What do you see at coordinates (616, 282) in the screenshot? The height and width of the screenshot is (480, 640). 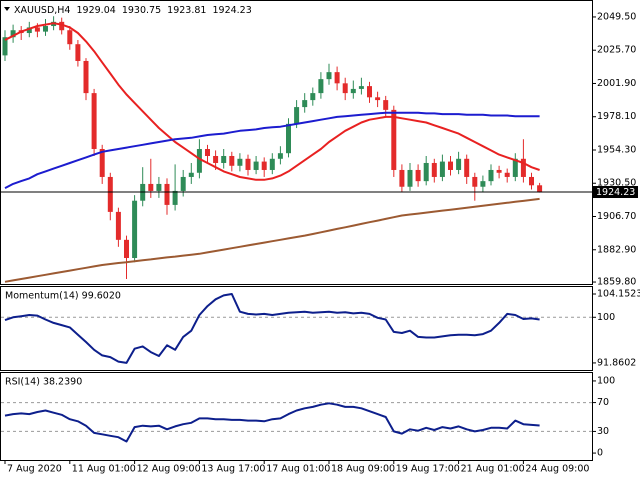 I see `y-tick-label: 1859.80` at bounding box center [616, 282].